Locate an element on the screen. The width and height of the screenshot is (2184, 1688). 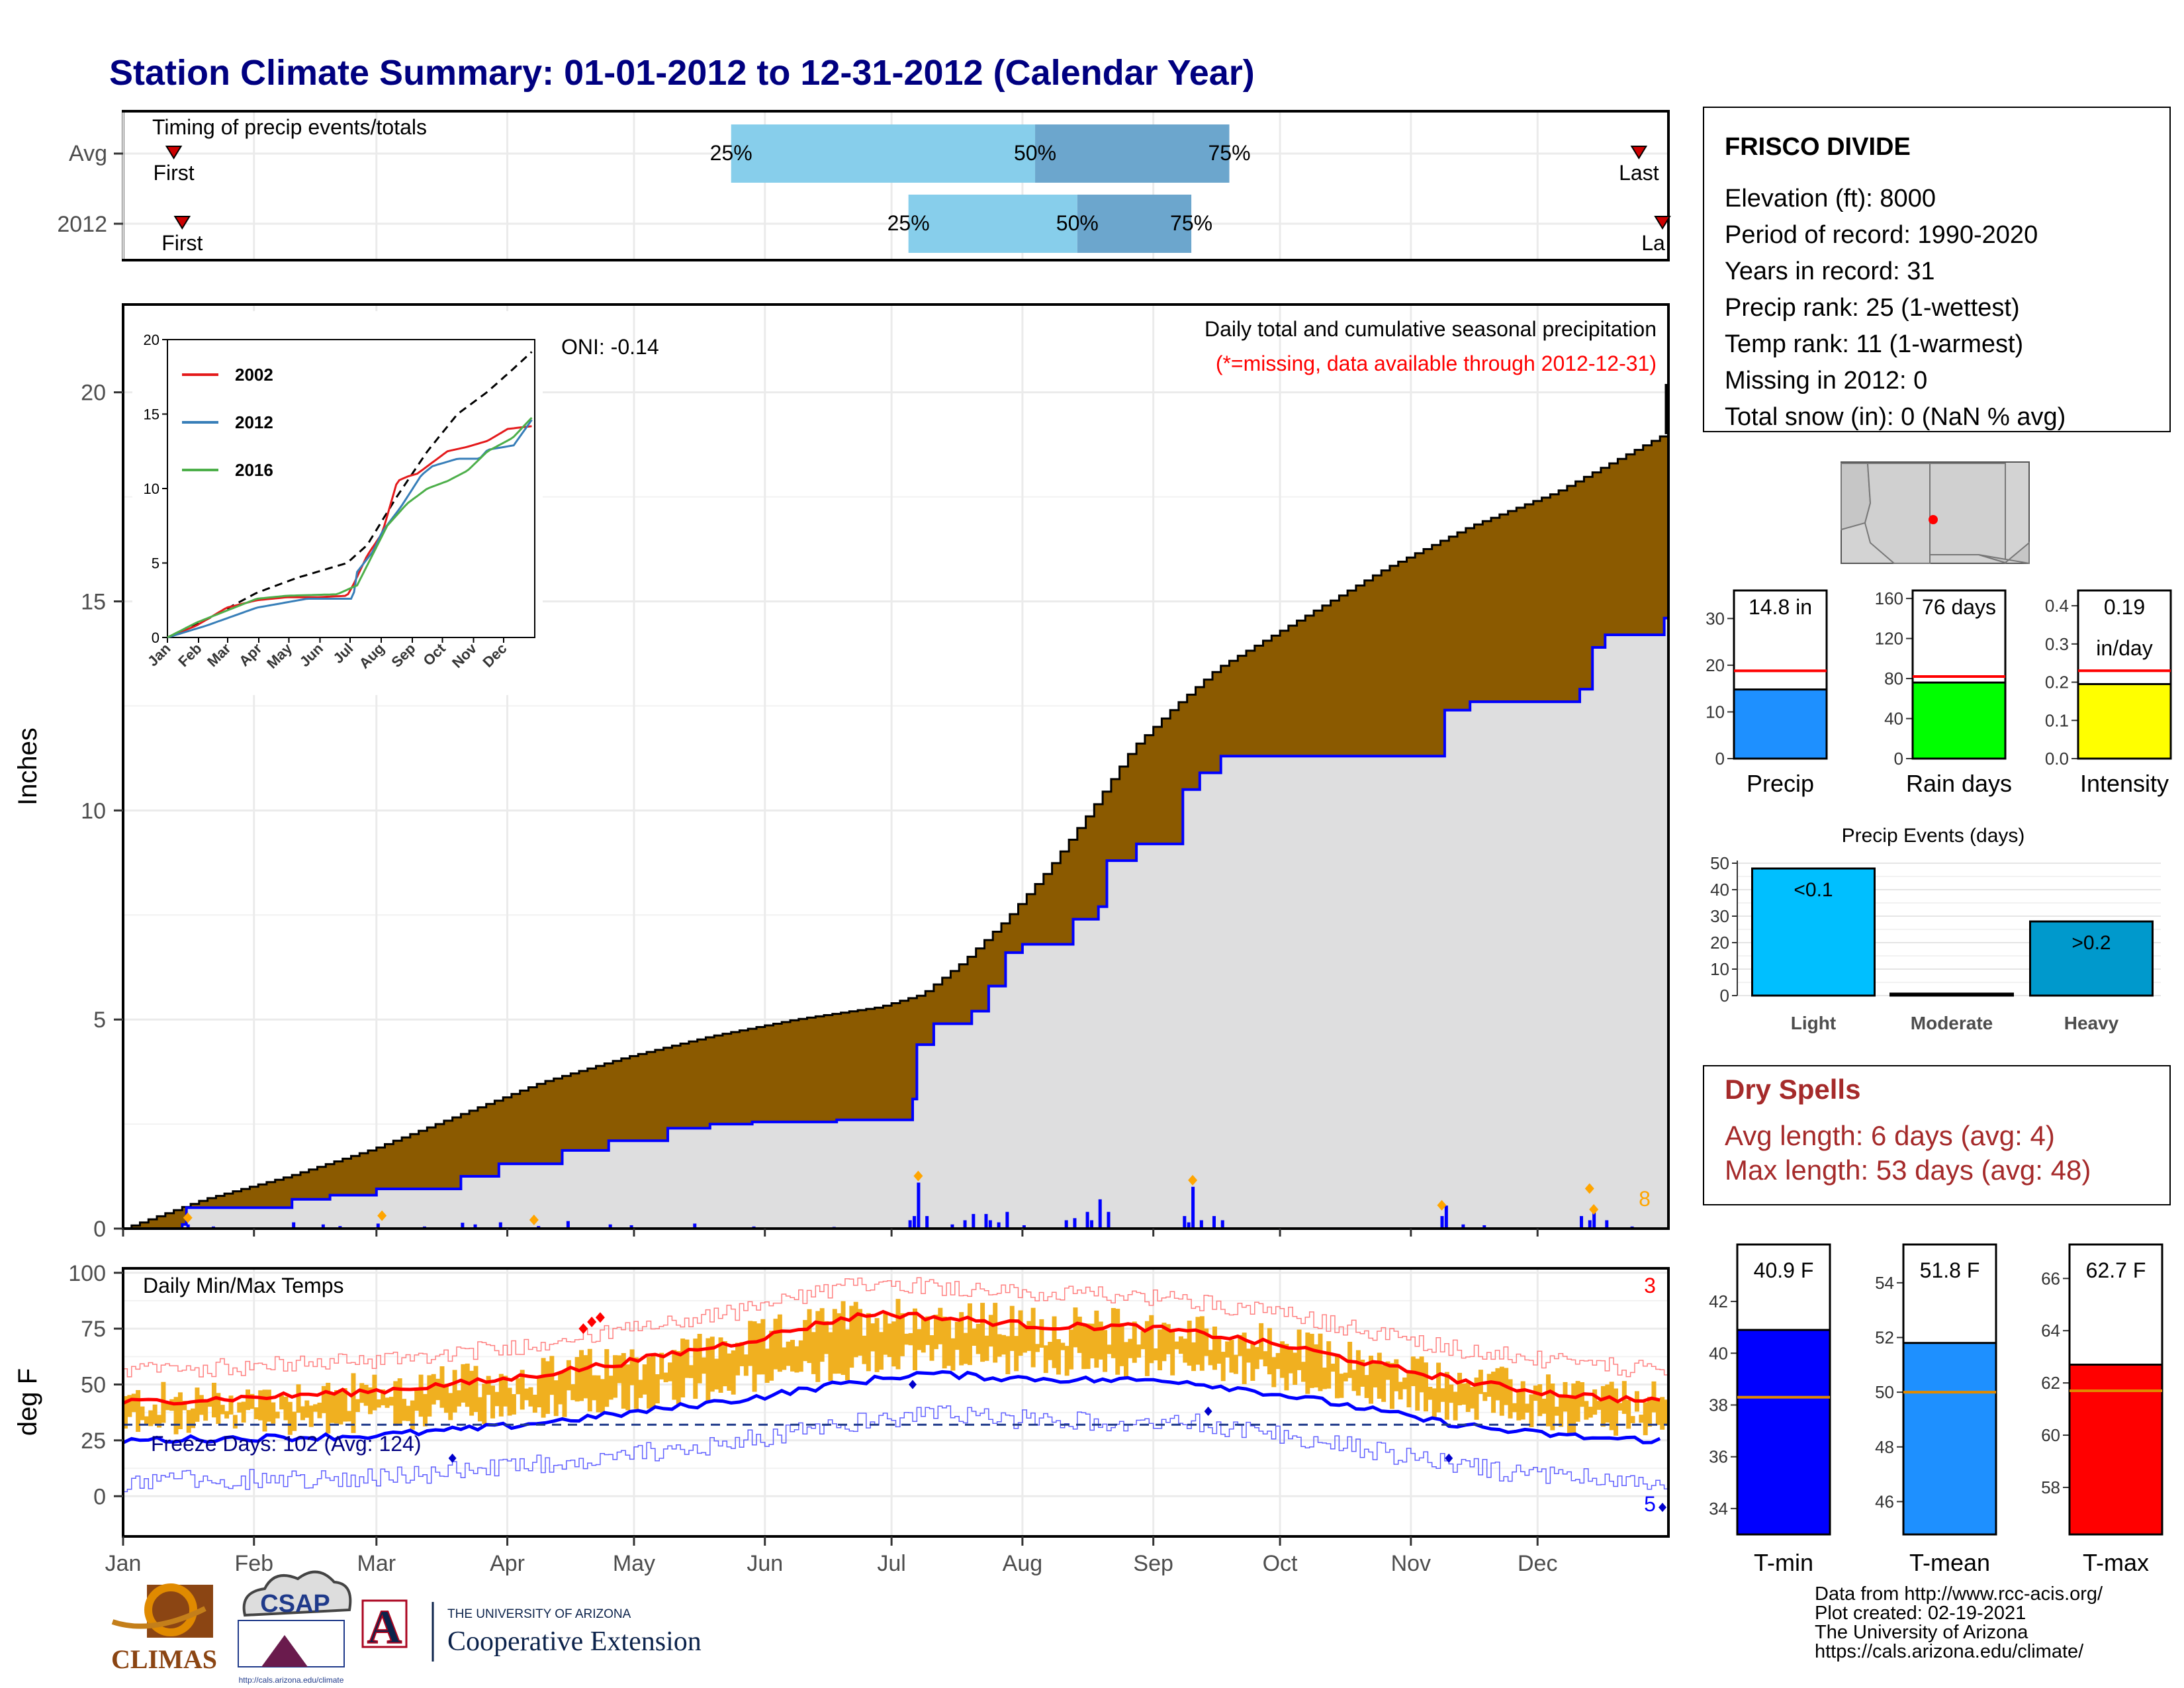
inset-series-line-2002 is located at coordinates (349, 532).